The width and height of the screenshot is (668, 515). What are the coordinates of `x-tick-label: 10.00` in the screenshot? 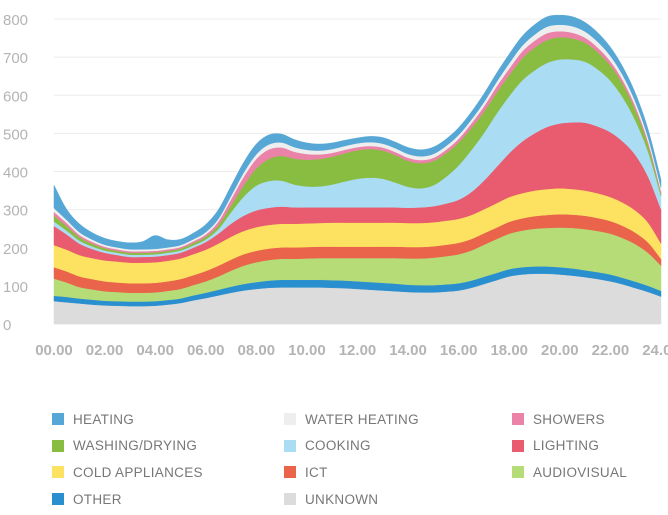 It's located at (307, 350).